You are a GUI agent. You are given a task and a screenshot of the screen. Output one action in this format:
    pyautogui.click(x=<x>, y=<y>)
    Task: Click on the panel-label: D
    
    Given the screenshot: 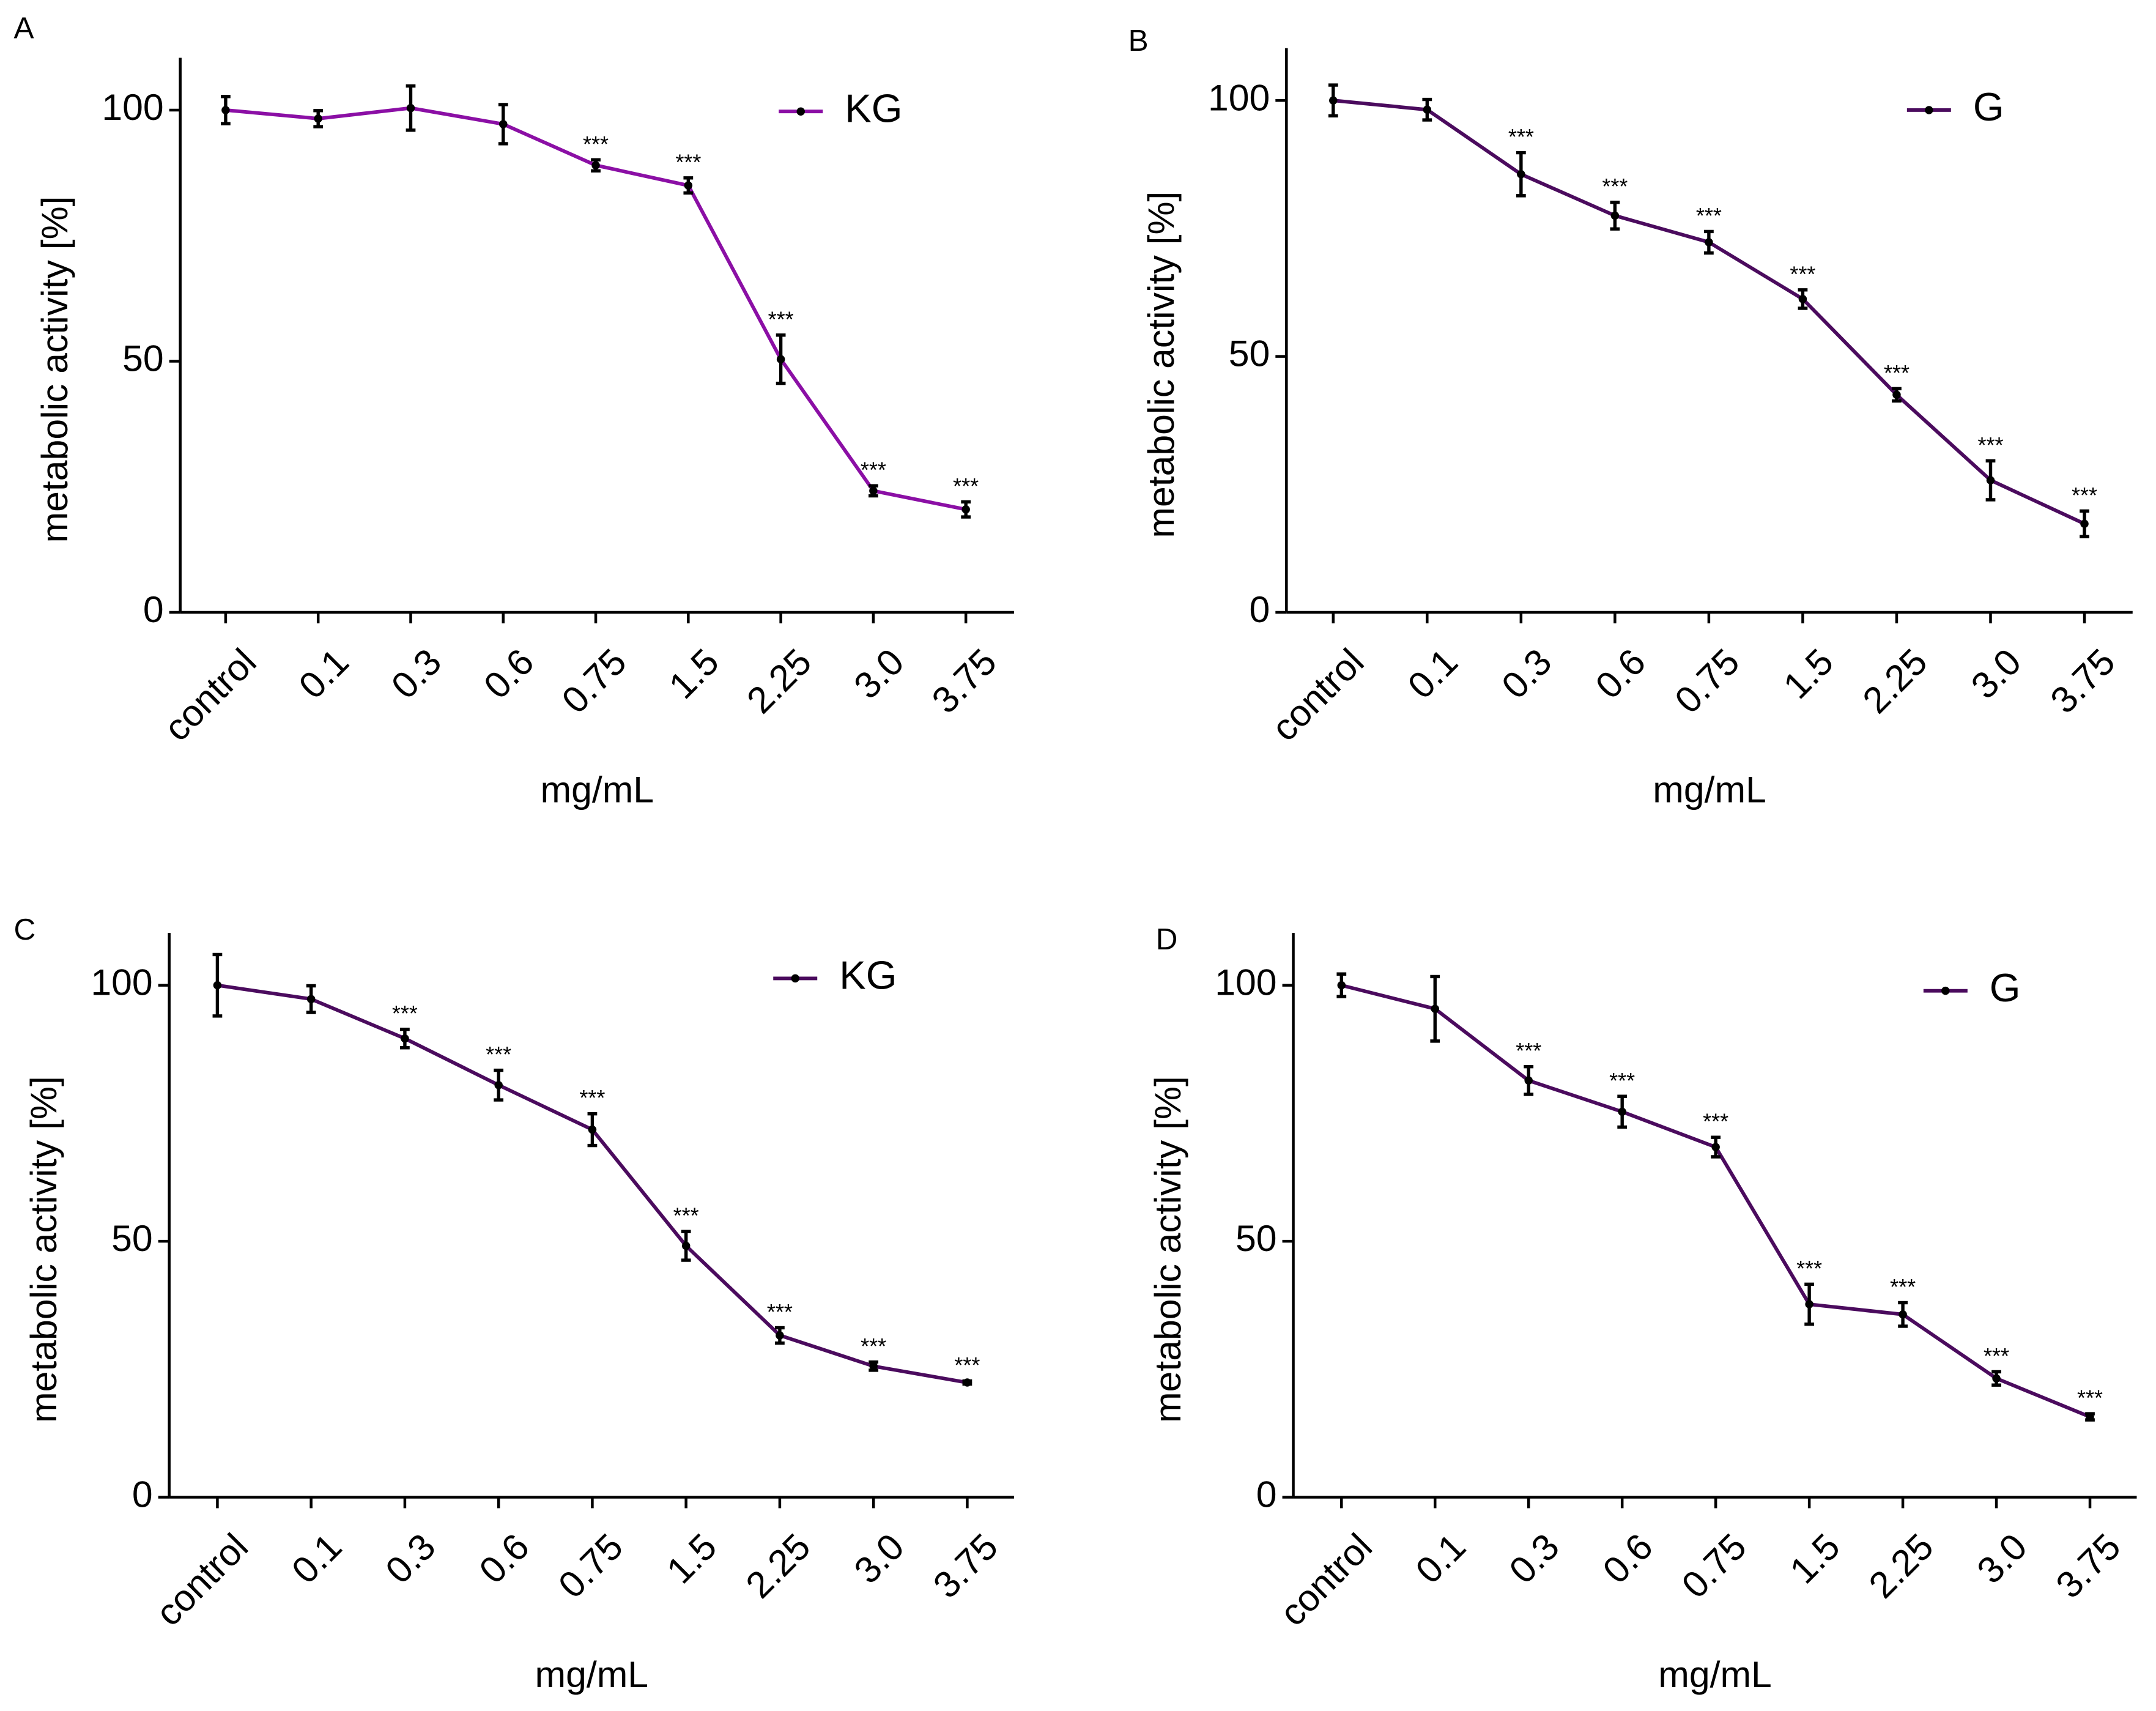 What is the action you would take?
    pyautogui.click(x=1167, y=939)
    